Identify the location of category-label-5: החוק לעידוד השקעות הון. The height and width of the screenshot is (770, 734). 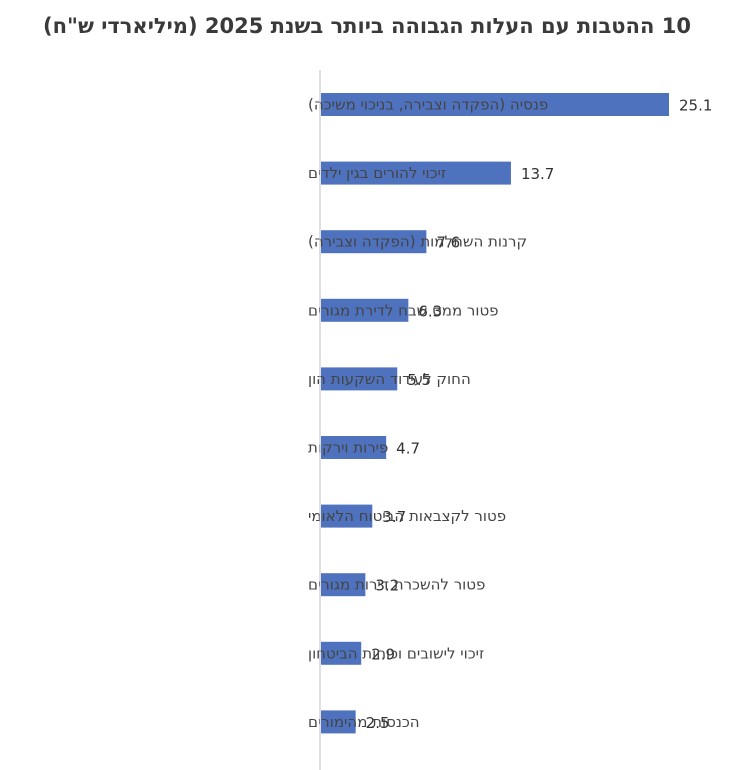
(389, 379).